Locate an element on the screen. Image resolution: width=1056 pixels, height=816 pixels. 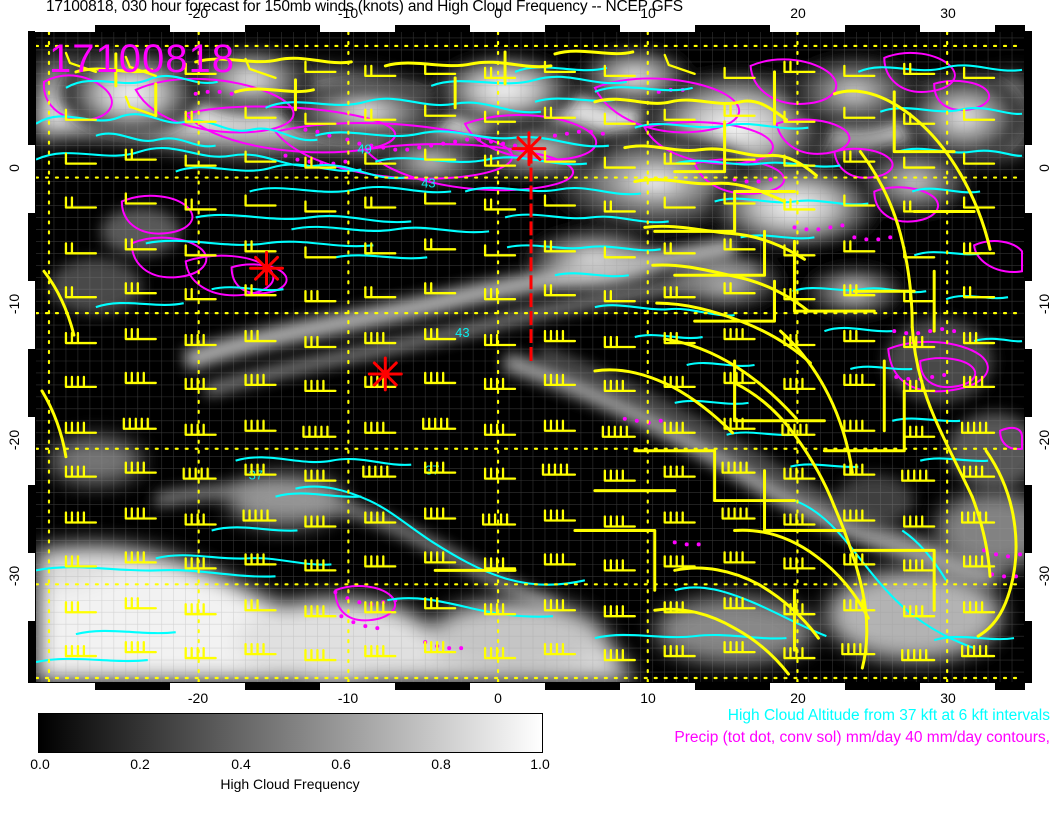
ytick-left-0: 0 is located at coordinates (14, 168).